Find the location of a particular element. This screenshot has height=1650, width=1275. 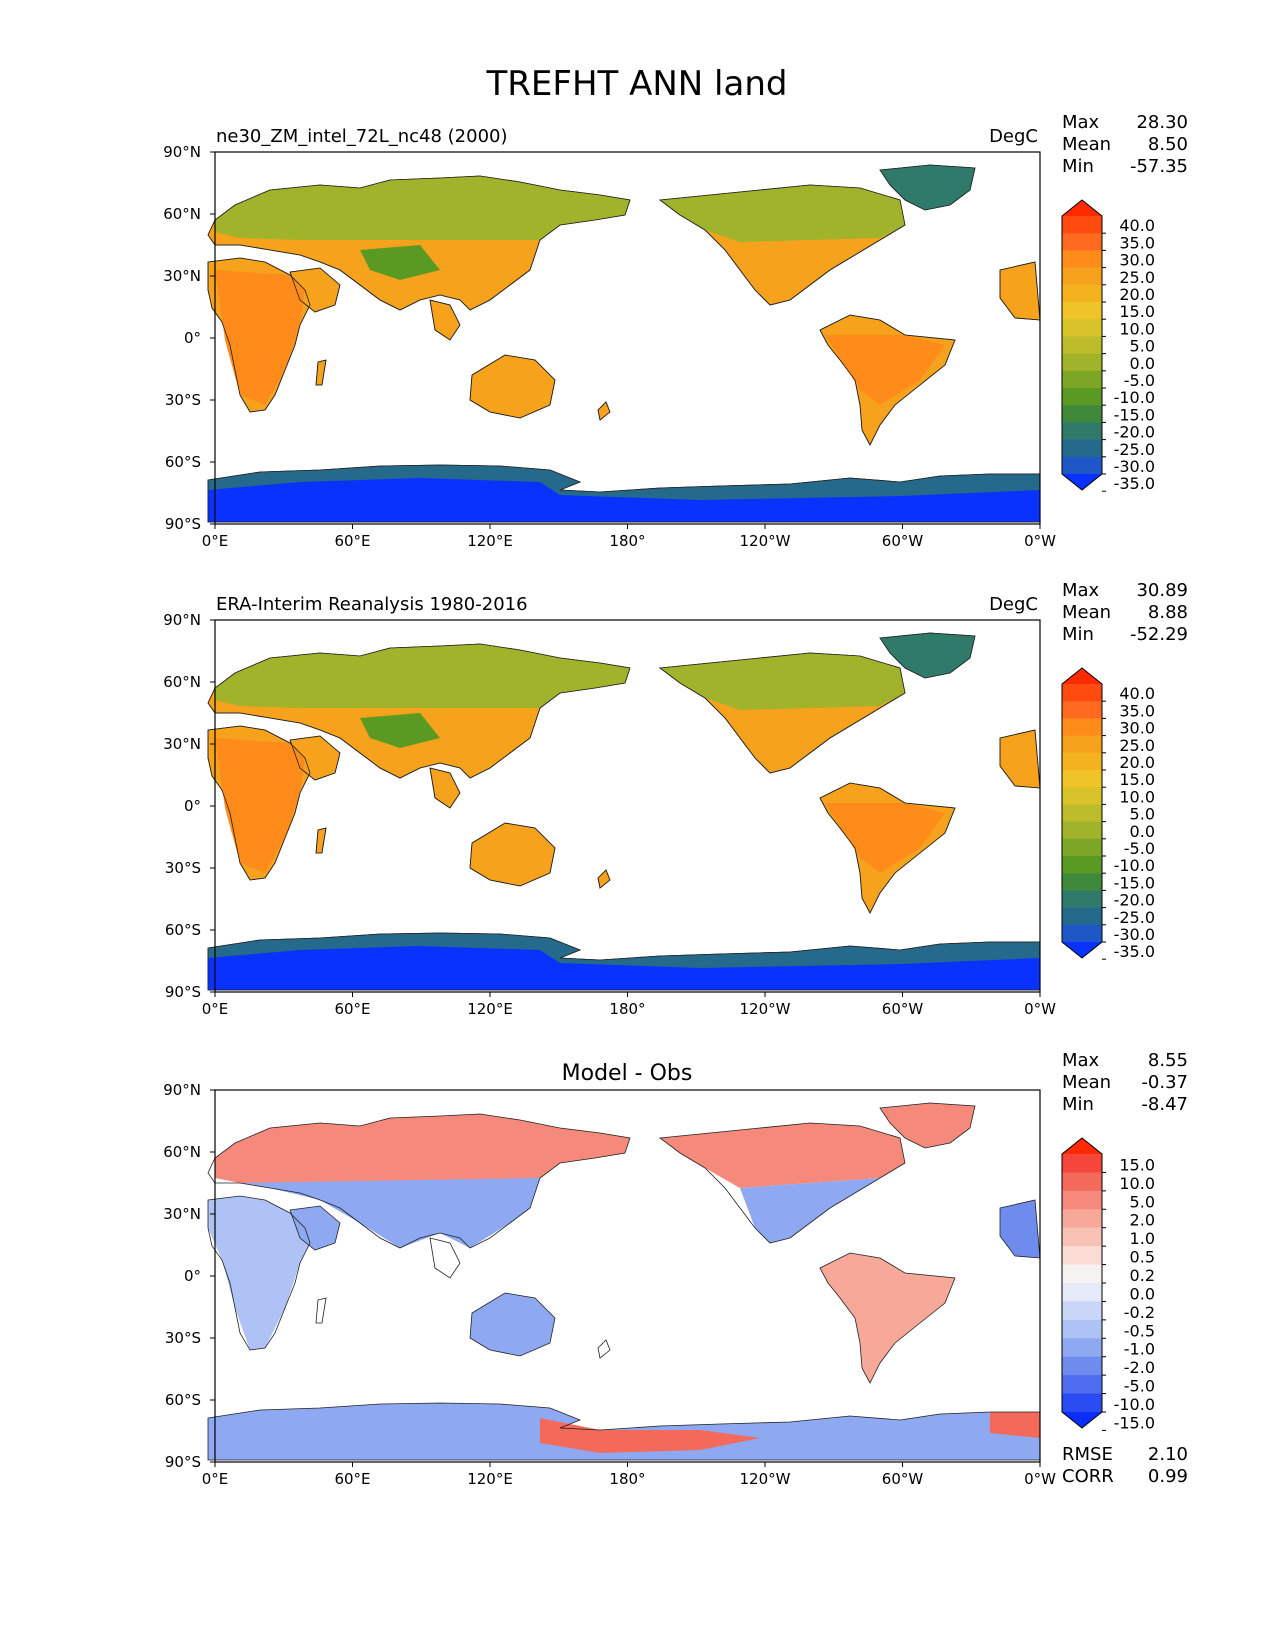

stat-value-min: -57.35 is located at coordinates (1159, 166).